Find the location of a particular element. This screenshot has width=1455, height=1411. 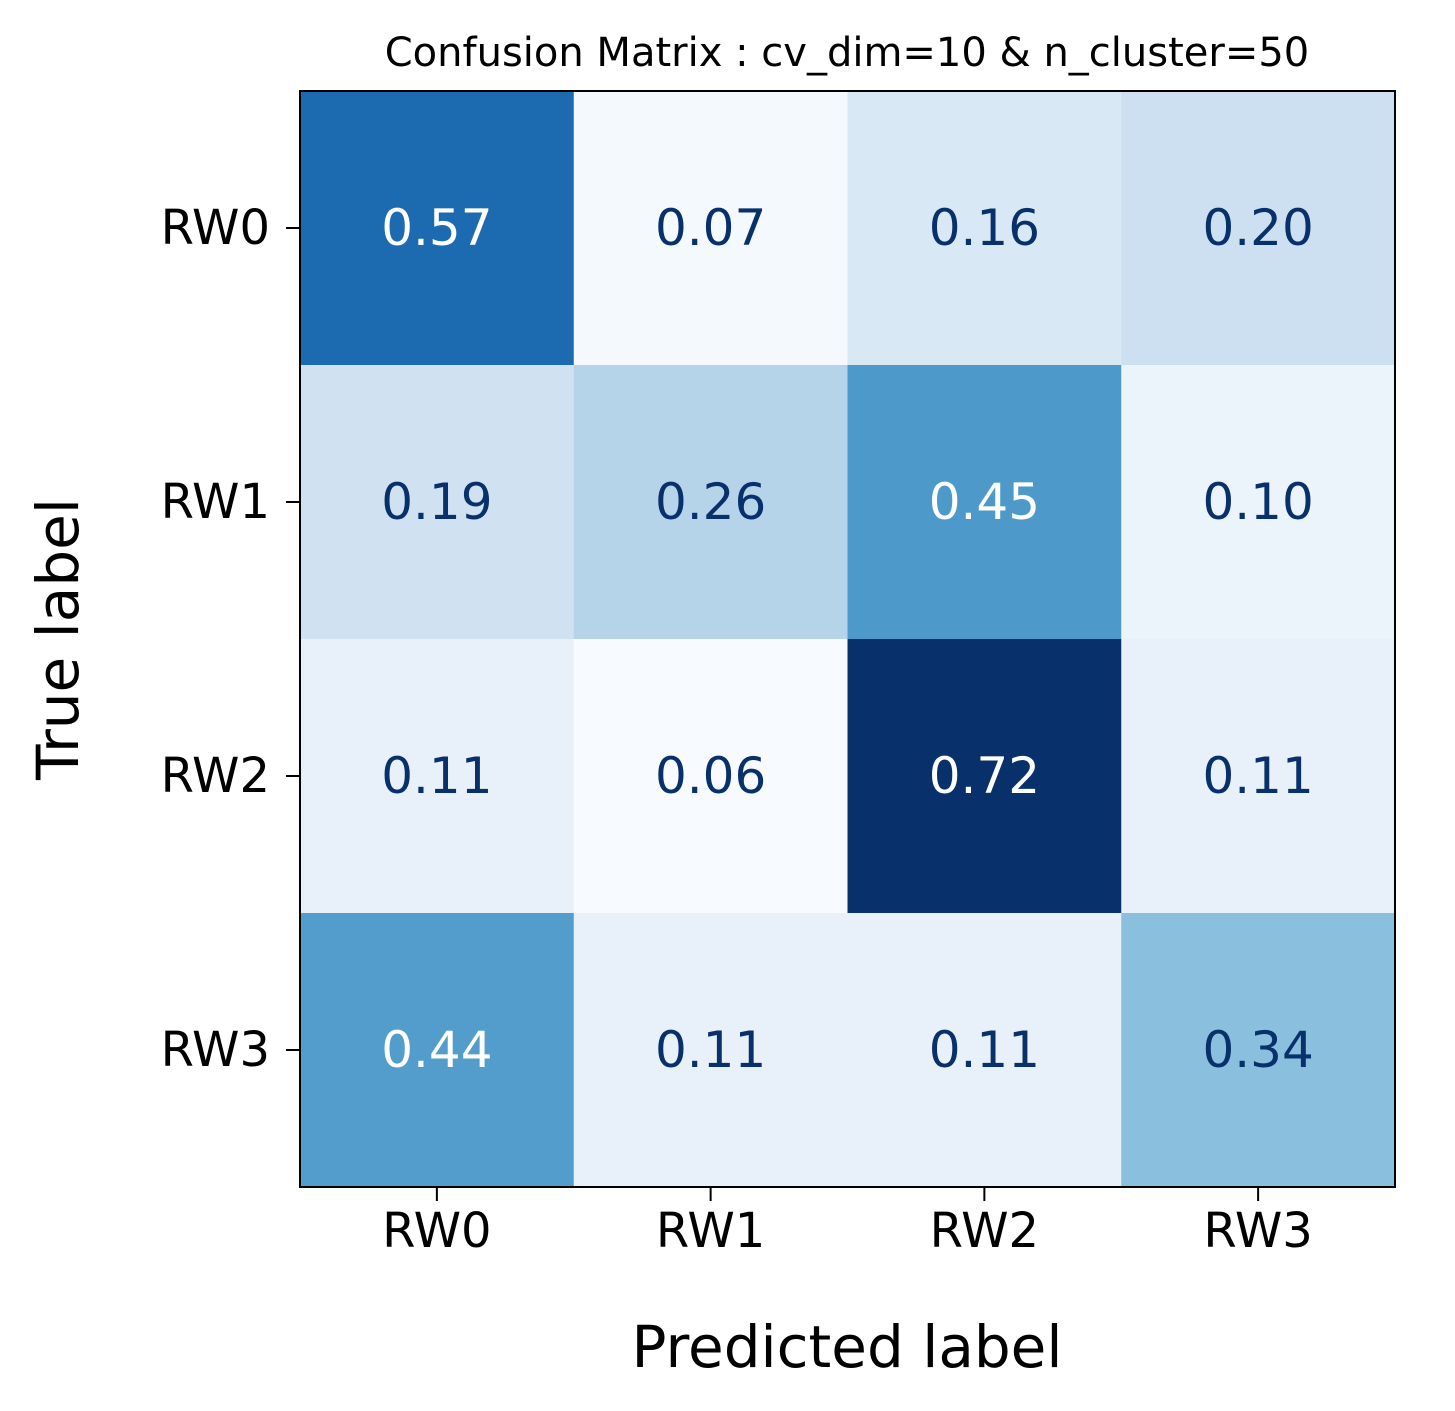

cell-value-label: 0.06 is located at coordinates (710, 776).